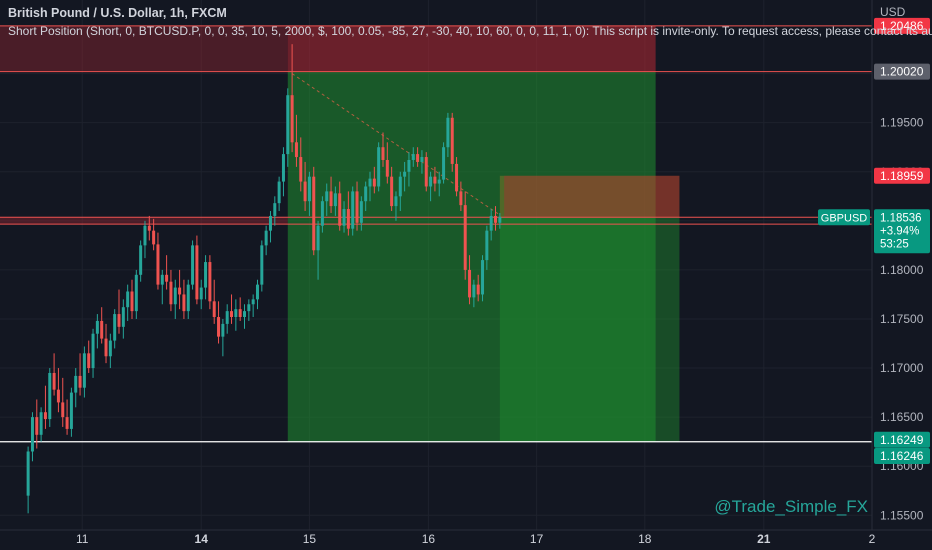 This screenshot has width=932, height=550. Describe the element at coordinates (202, 539) in the screenshot. I see `time-axis-tick-label: 14` at that location.